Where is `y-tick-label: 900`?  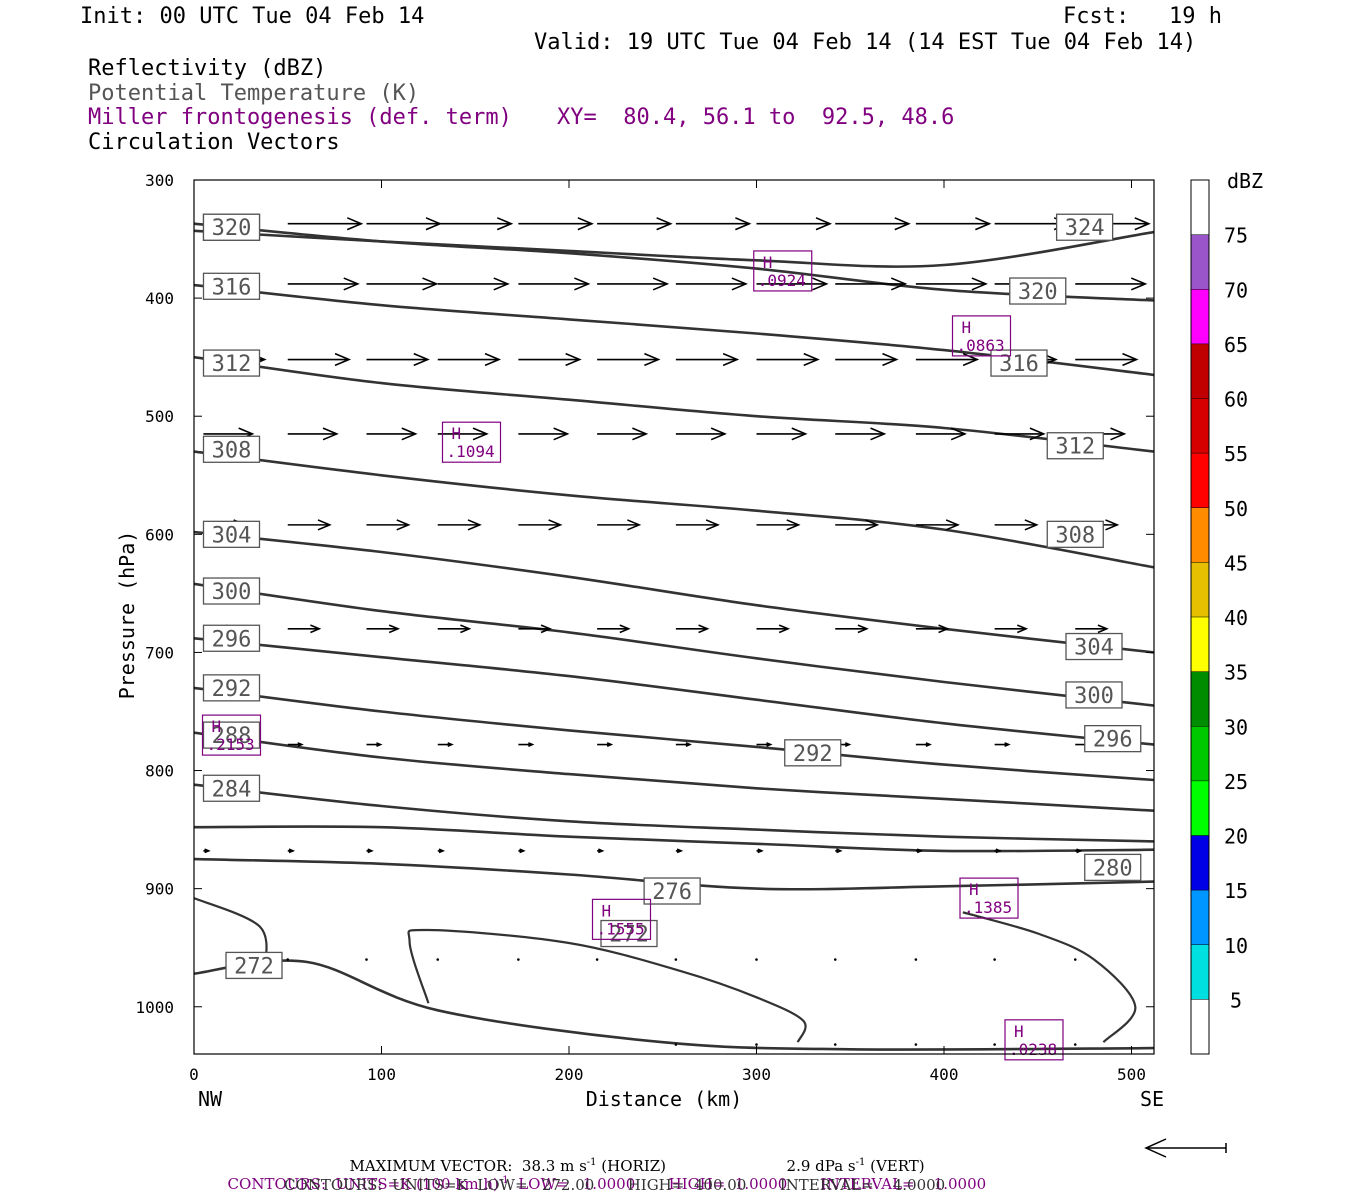
y-tick-label: 900 is located at coordinates (159, 889).